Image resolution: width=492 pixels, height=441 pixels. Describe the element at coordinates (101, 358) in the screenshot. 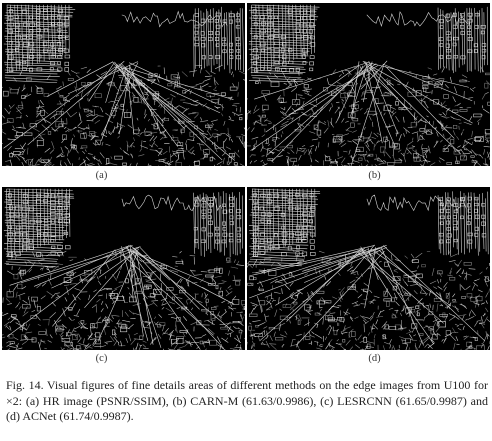

I see `panel-label-c: (c)` at that location.